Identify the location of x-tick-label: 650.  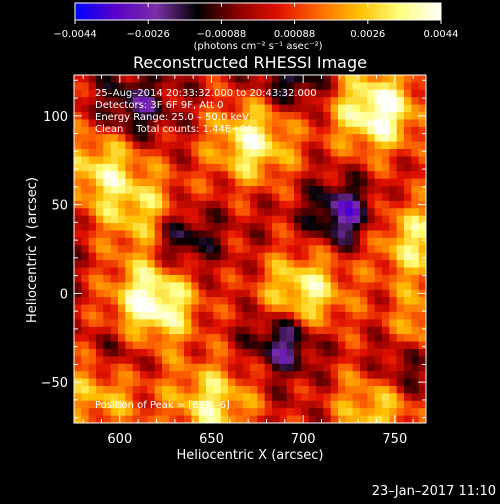
(211, 439).